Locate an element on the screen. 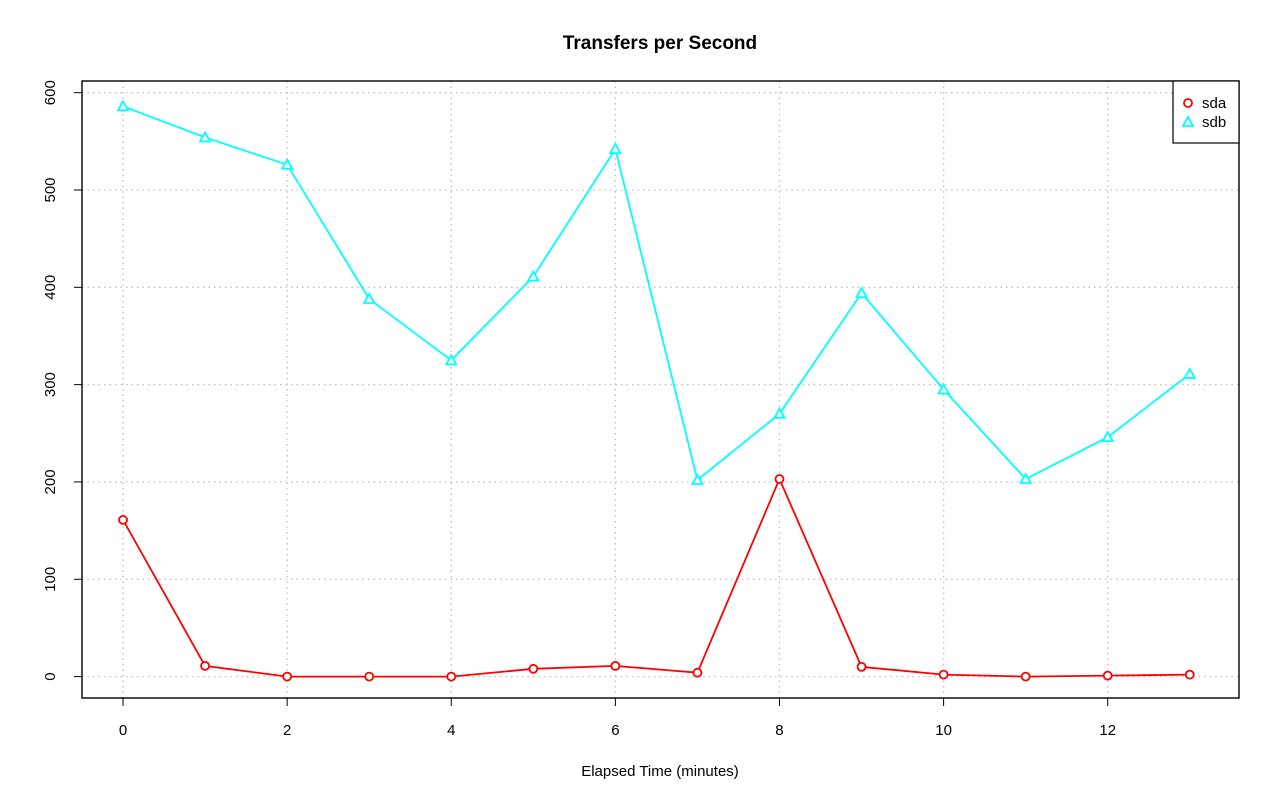 Image resolution: width=1280 pixels, height=801 pixels. legend-marker-sdb is located at coordinates (1188, 121).